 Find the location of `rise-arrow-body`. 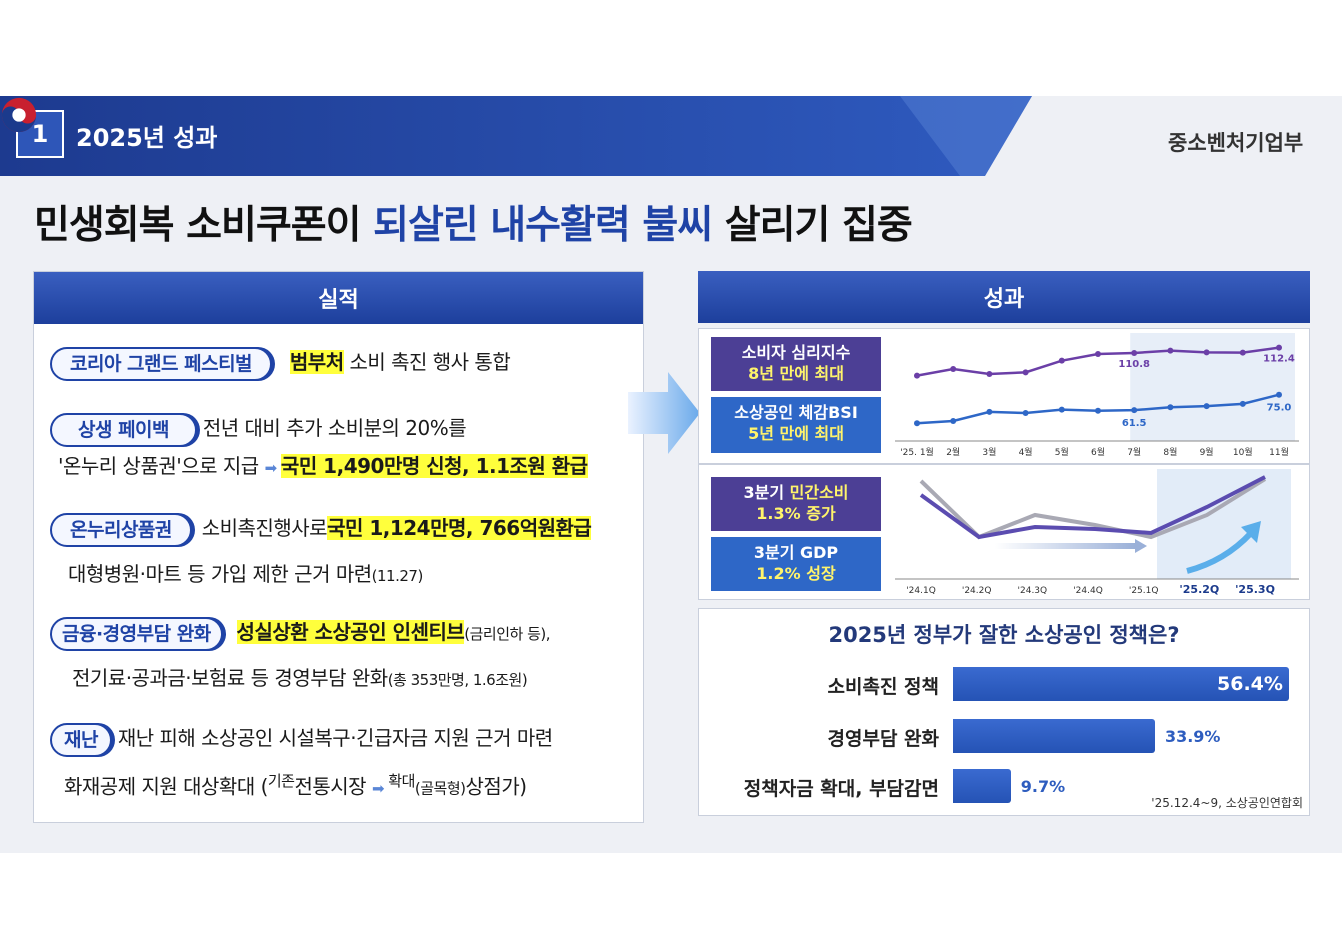

rise-arrow-body is located at coordinates (1220, 552).